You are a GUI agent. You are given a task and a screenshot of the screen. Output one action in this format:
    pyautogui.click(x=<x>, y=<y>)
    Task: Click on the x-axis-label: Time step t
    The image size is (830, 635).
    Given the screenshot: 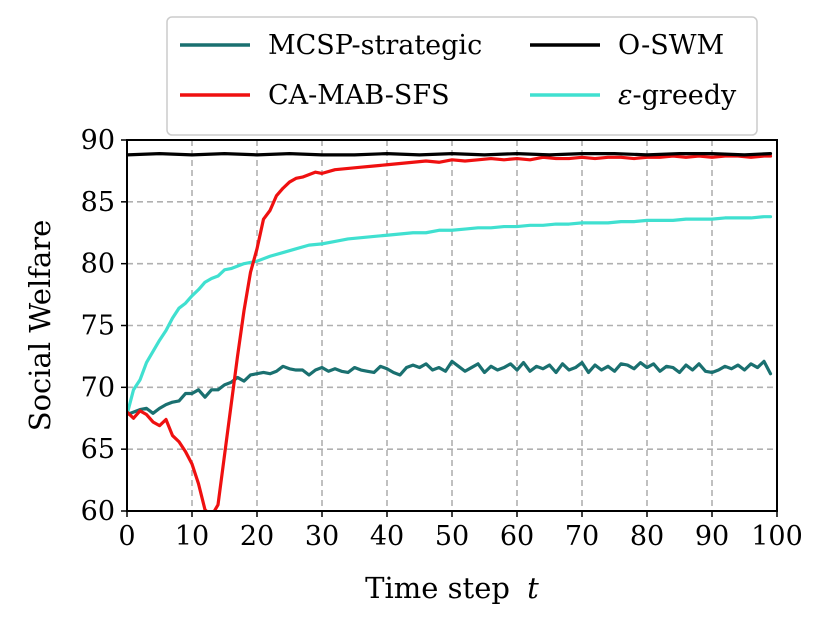 What is the action you would take?
    pyautogui.click(x=452, y=588)
    